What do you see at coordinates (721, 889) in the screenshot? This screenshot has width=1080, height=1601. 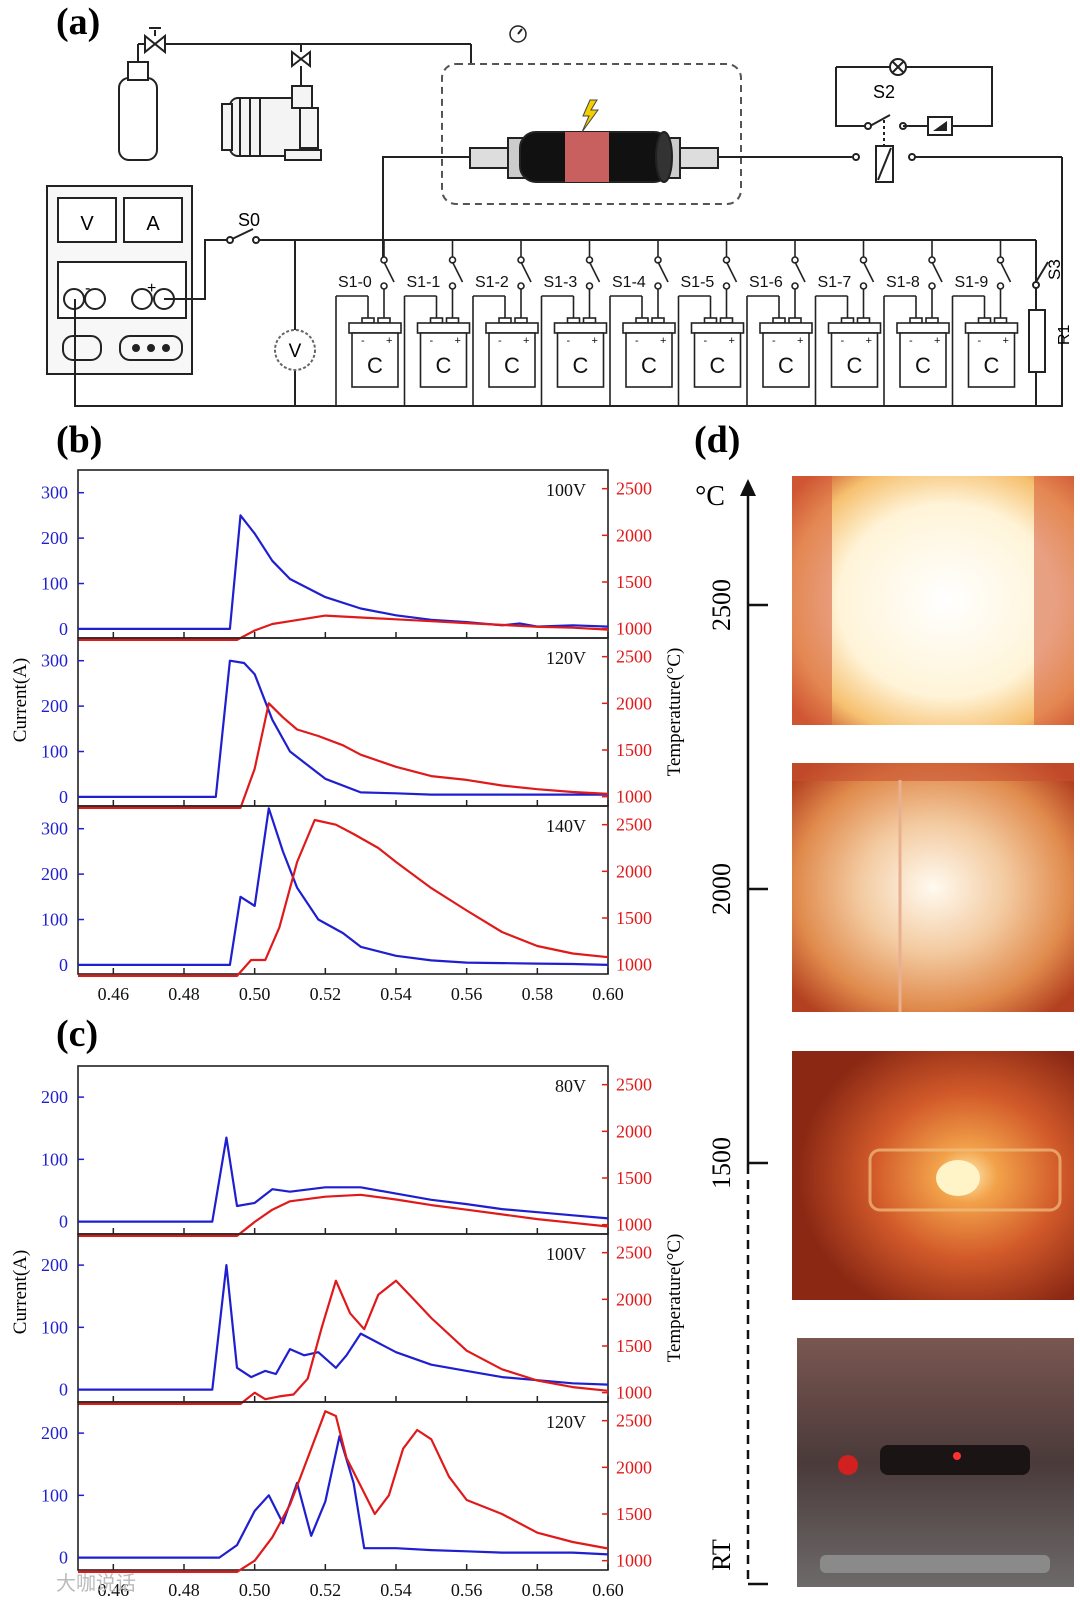 I see `scale-tick-2000: 2000` at bounding box center [721, 889].